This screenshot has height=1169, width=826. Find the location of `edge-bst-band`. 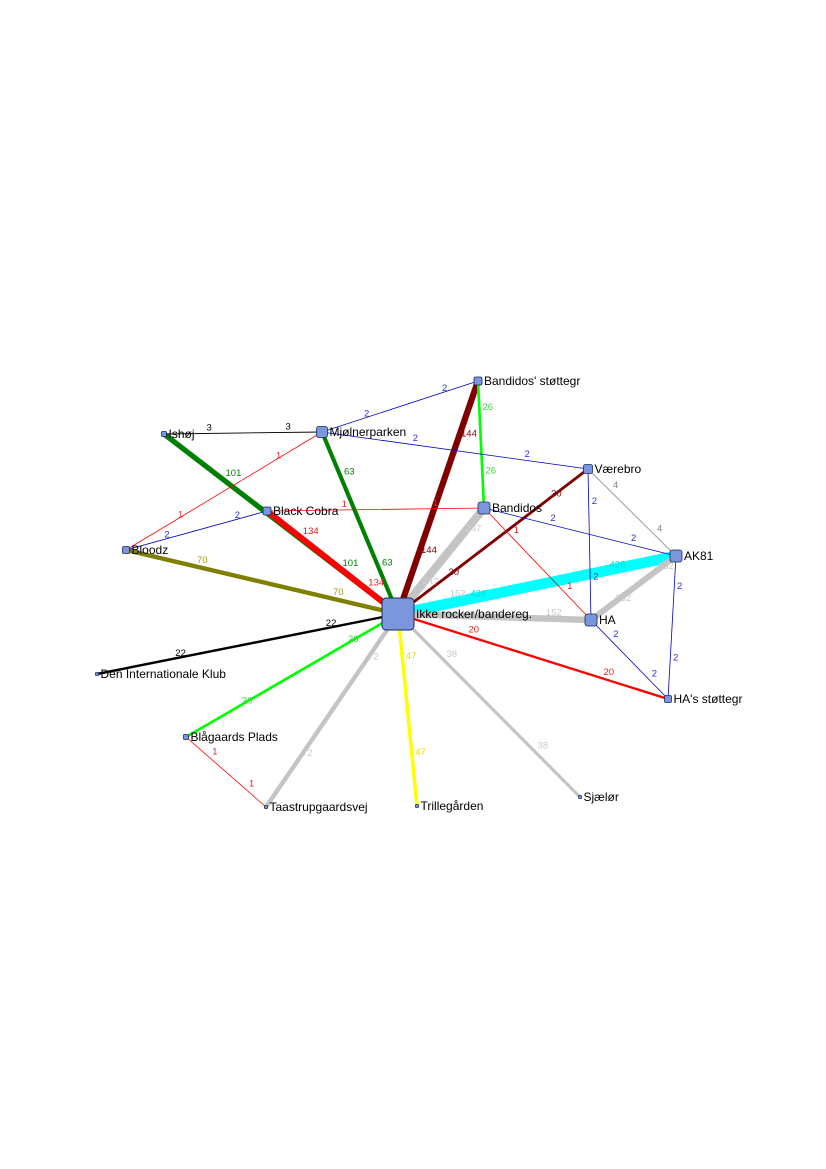

edge-bst-band is located at coordinates (481, 444).